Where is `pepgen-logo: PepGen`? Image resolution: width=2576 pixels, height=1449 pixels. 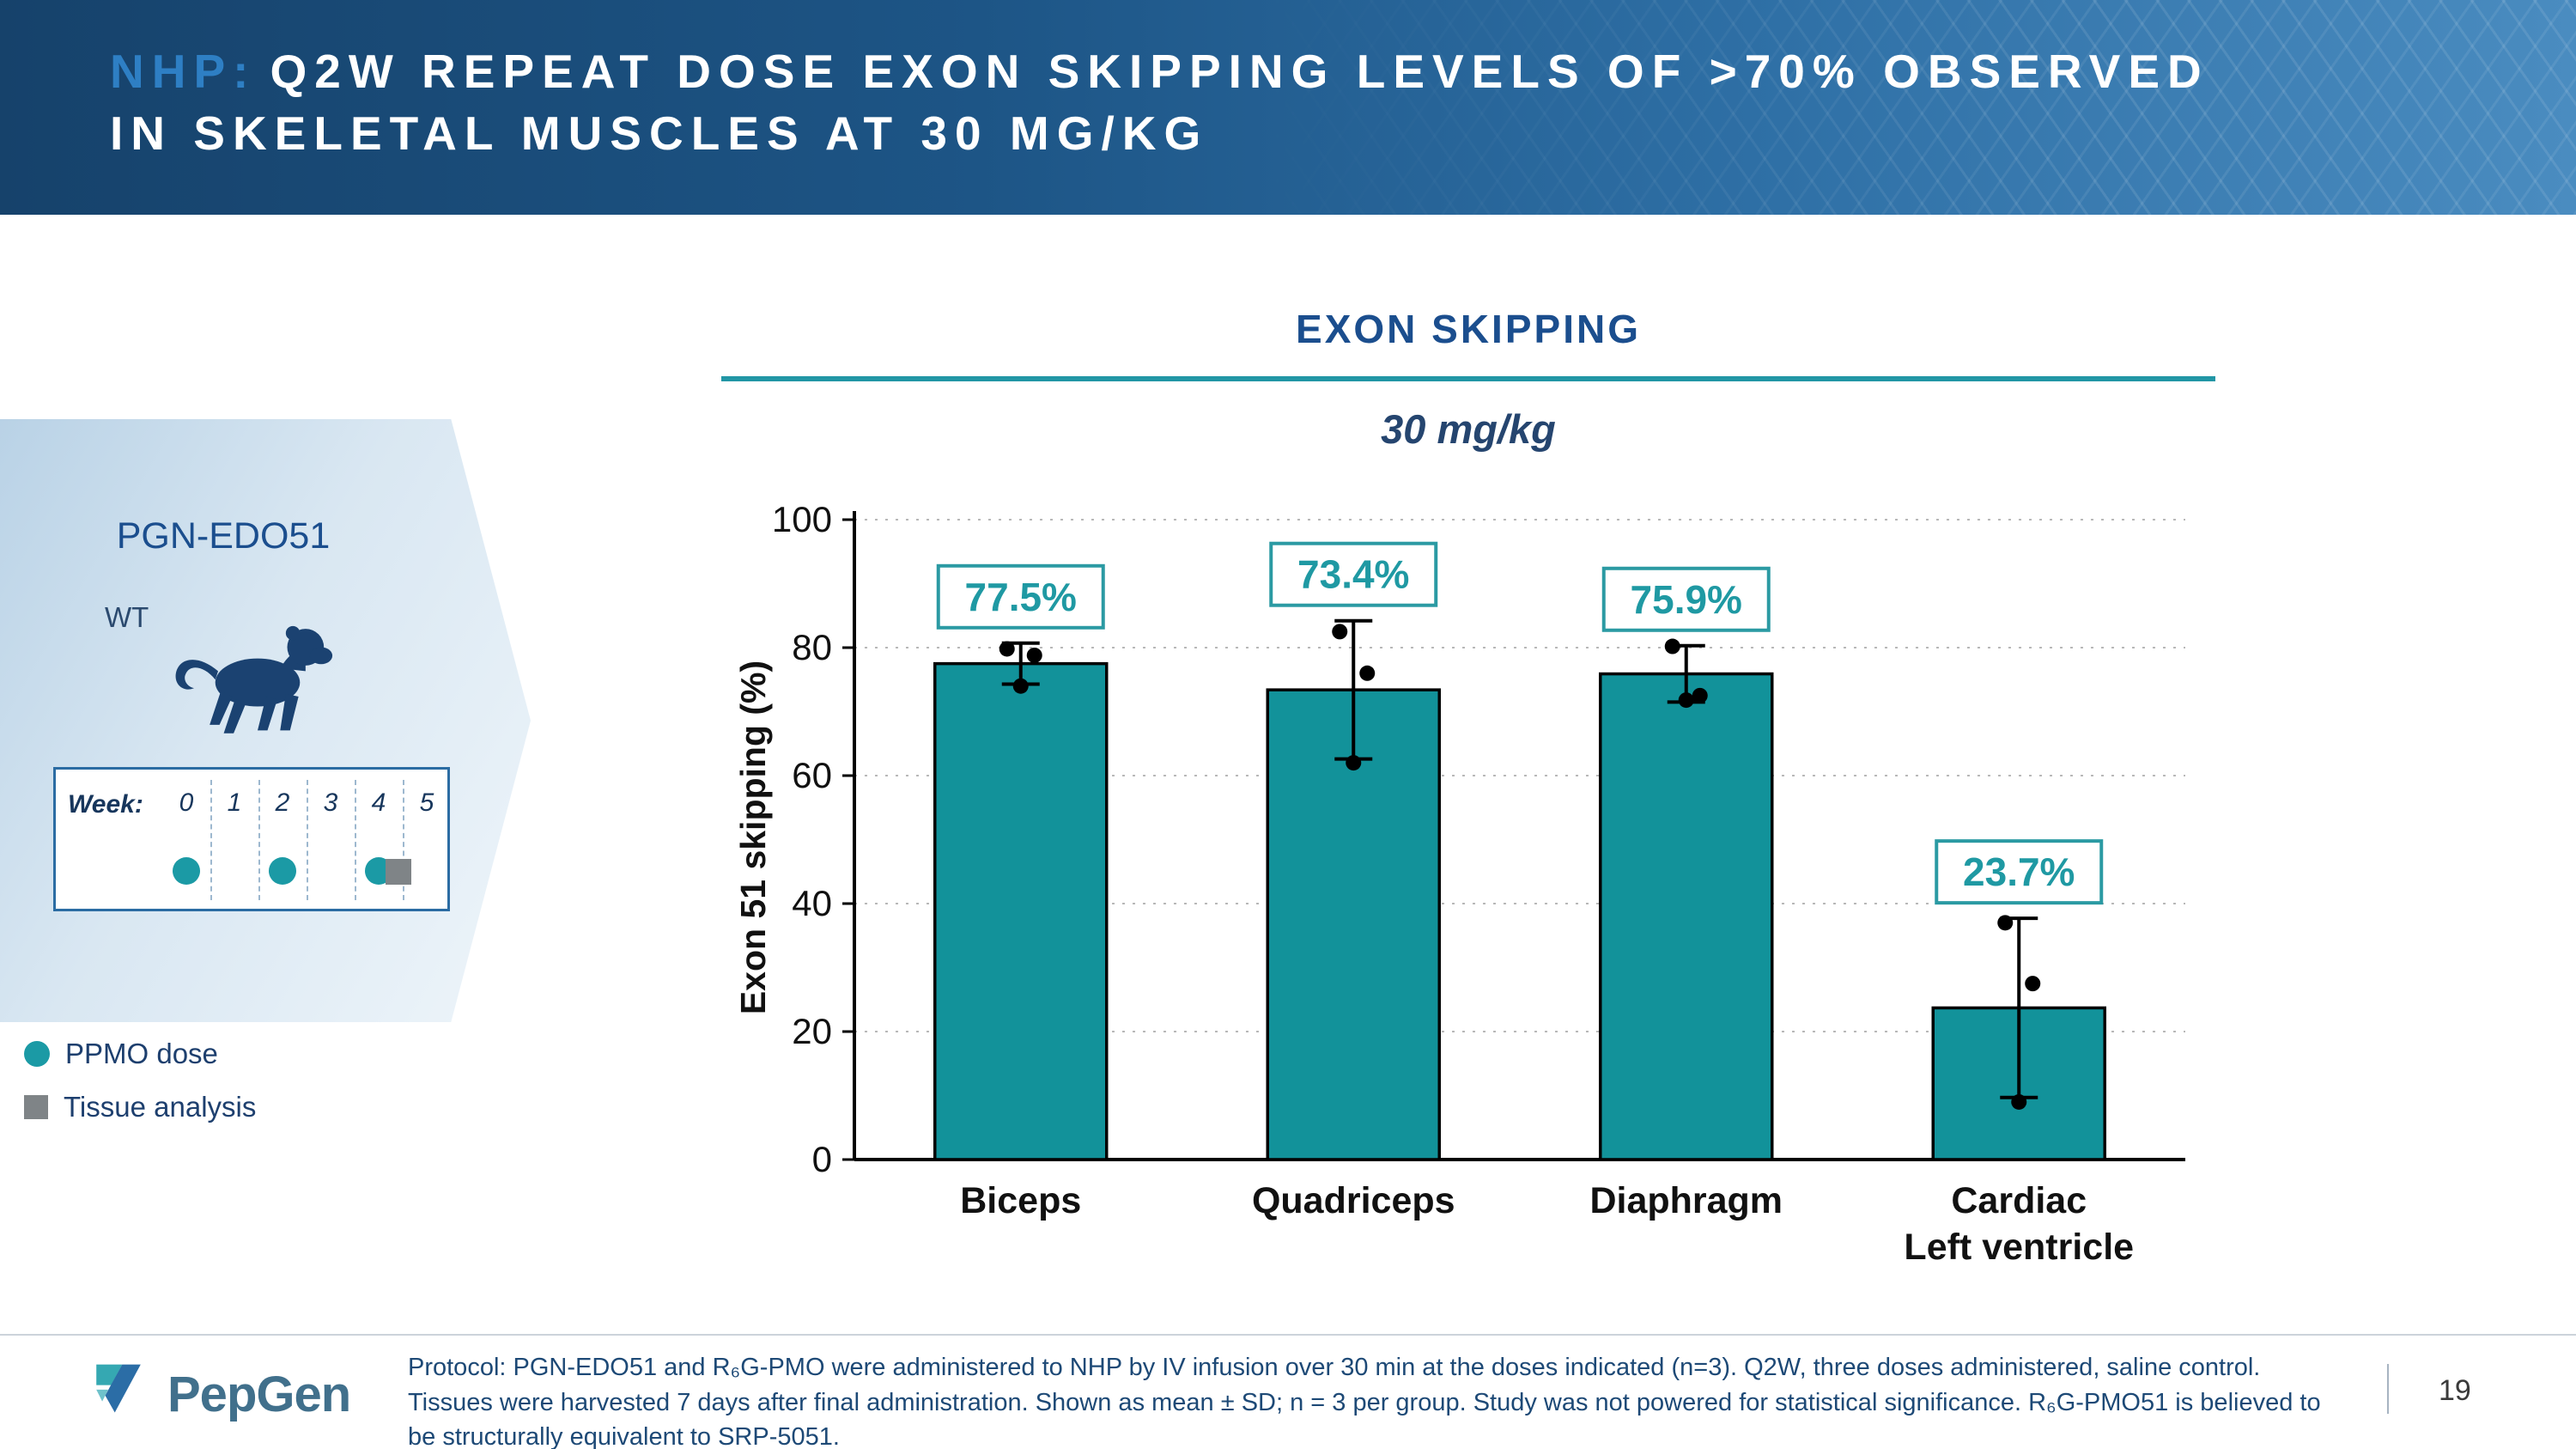 pepgen-logo: PepGen is located at coordinates (217, 1394).